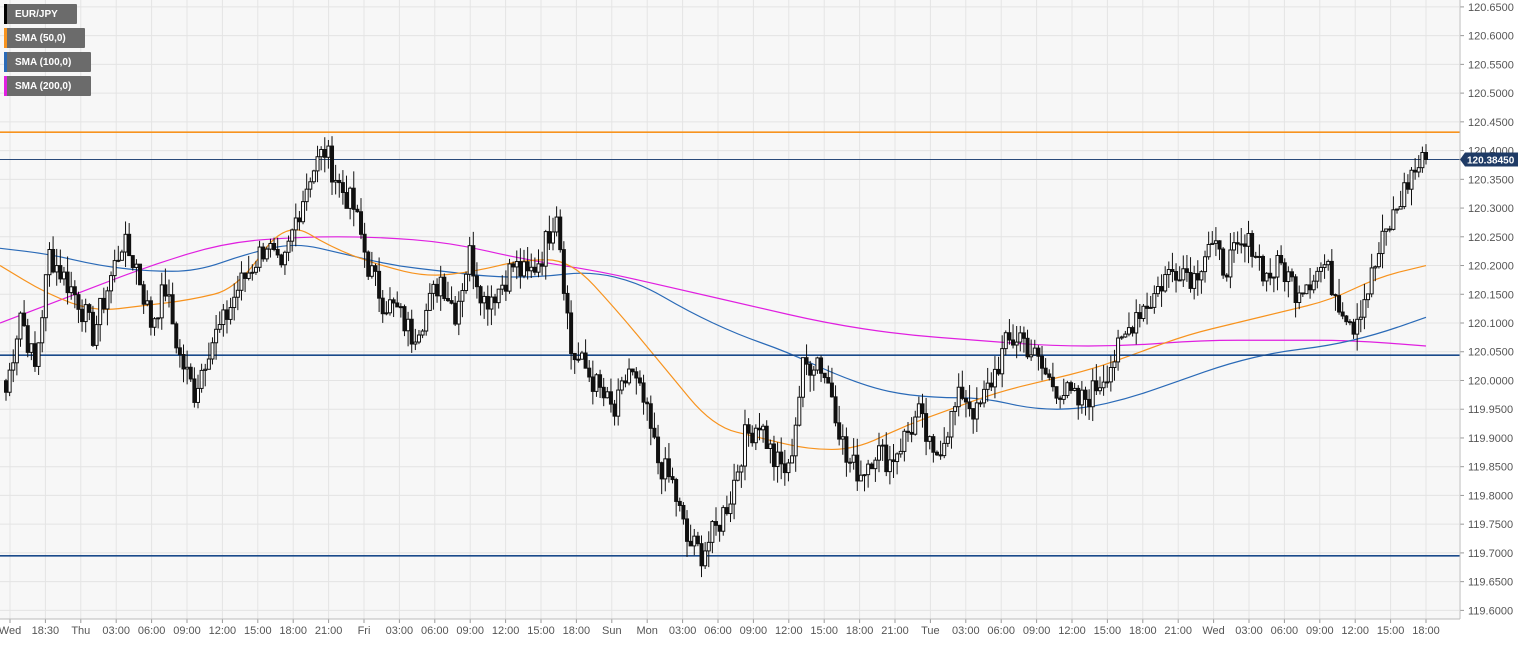 Image resolution: width=1536 pixels, height=646 pixels. What do you see at coordinates (47, 62) in the screenshot?
I see `legend-item-sma100: SMA (100,0)` at bounding box center [47, 62].